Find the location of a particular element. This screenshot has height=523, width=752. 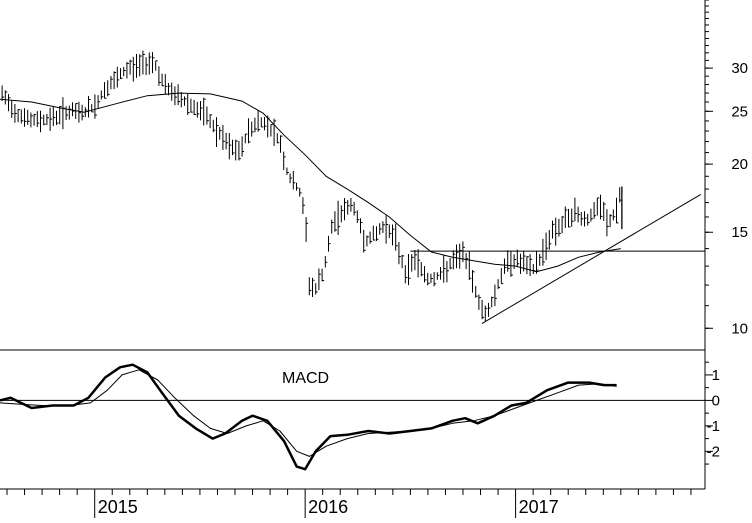

price-tick-label-3: 15 is located at coordinates (739, 232).